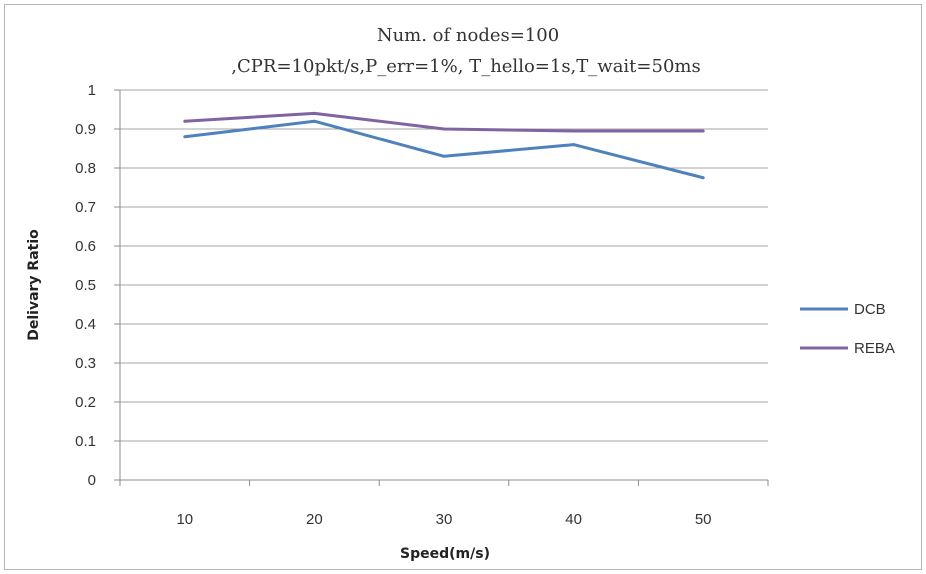 Image resolution: width=926 pixels, height=574 pixels. I want to click on legend: DCB REBA, so click(847, 329).